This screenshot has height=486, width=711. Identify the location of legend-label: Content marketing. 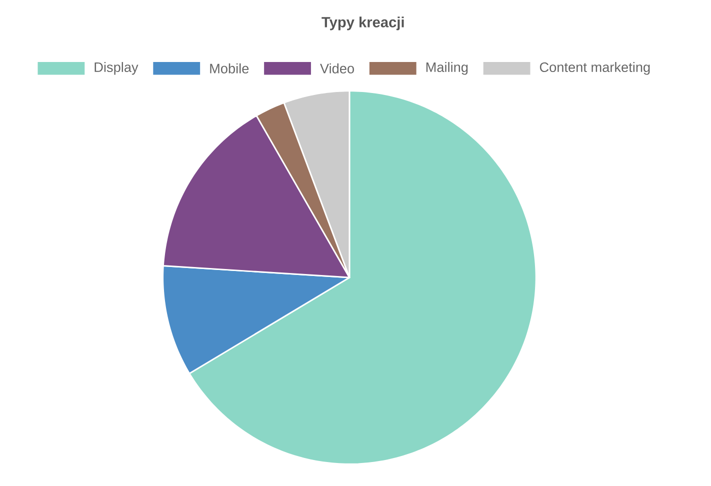
(595, 68).